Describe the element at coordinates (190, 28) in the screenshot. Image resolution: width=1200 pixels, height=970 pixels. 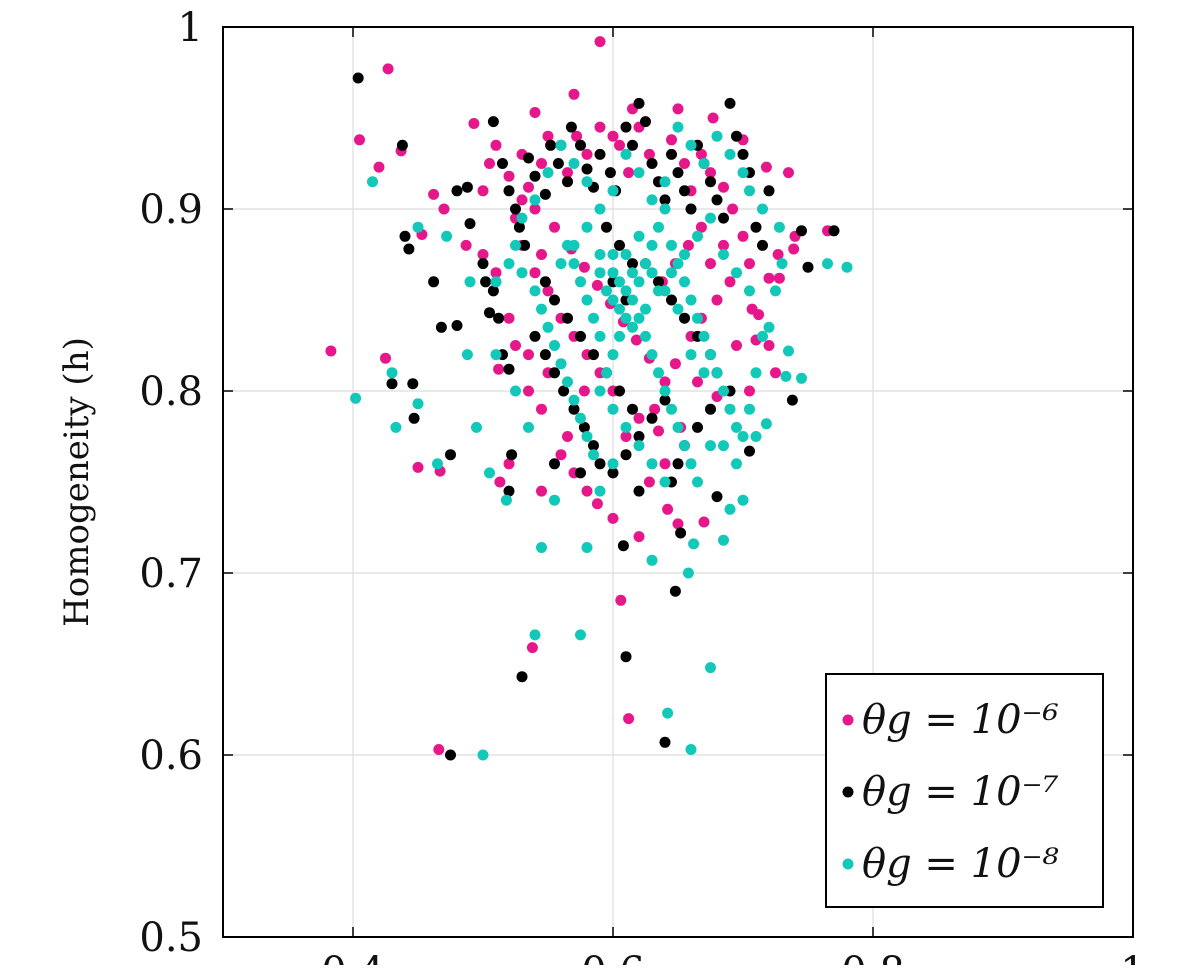
I see `y-tick-label: 1` at that location.